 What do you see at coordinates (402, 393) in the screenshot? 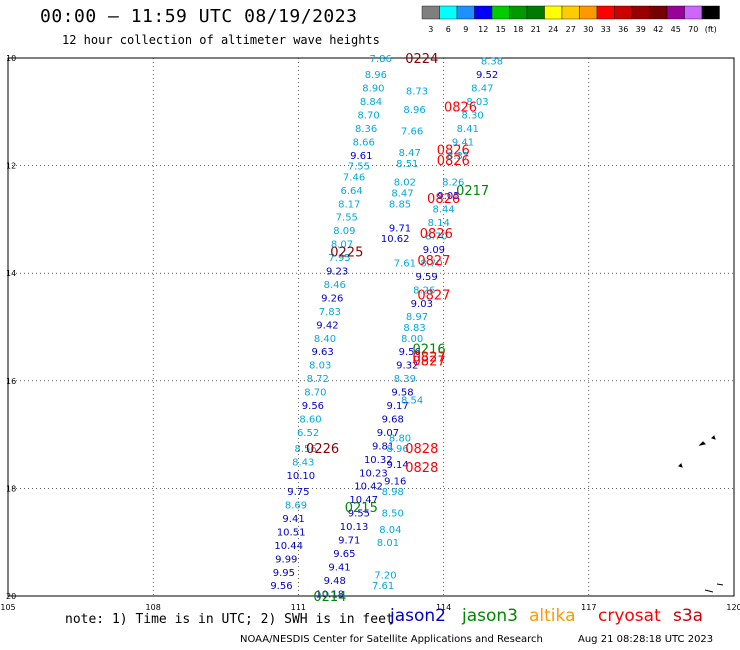
I see `swh-value: 9.58` at bounding box center [402, 393].